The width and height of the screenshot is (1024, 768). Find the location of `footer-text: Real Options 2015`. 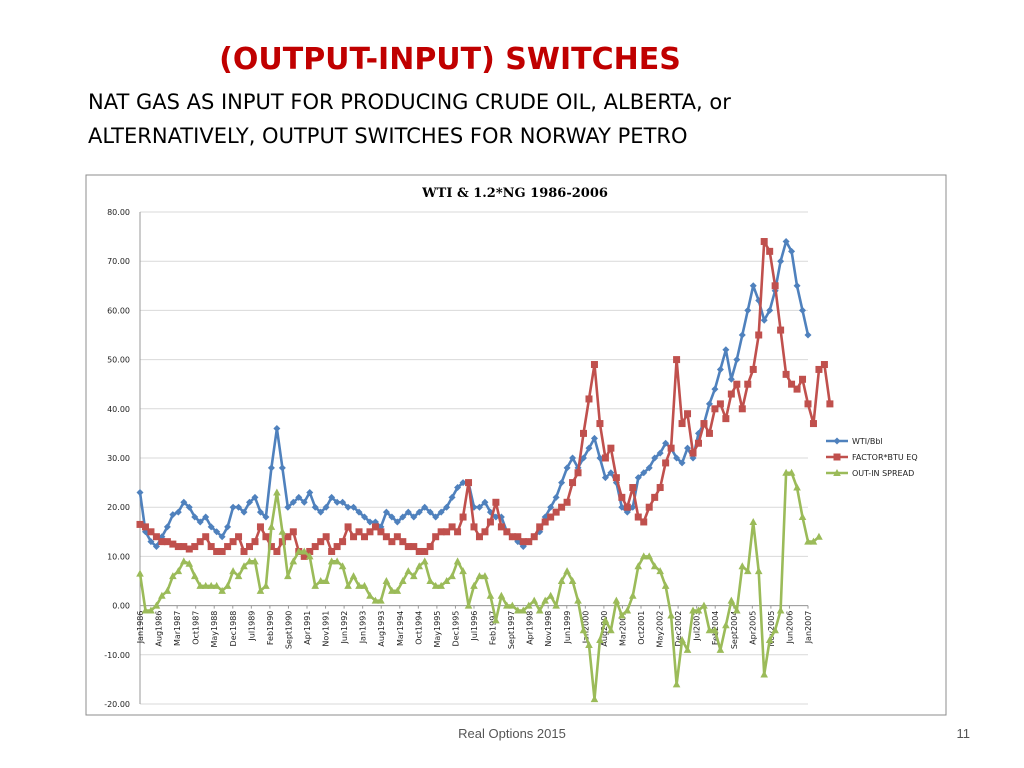

footer-text: Real Options 2015 is located at coordinates (512, 733).